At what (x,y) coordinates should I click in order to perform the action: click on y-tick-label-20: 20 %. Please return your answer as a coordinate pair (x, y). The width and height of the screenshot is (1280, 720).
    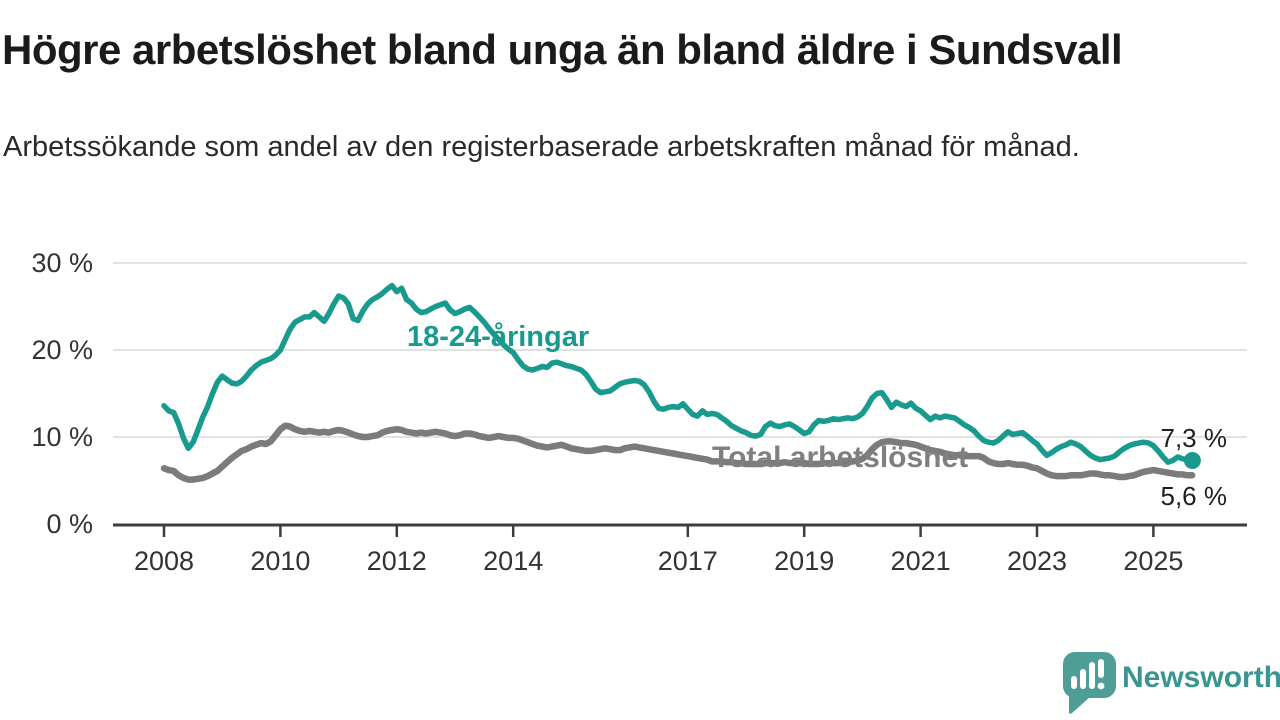
    Looking at the image, I should click on (62, 350).